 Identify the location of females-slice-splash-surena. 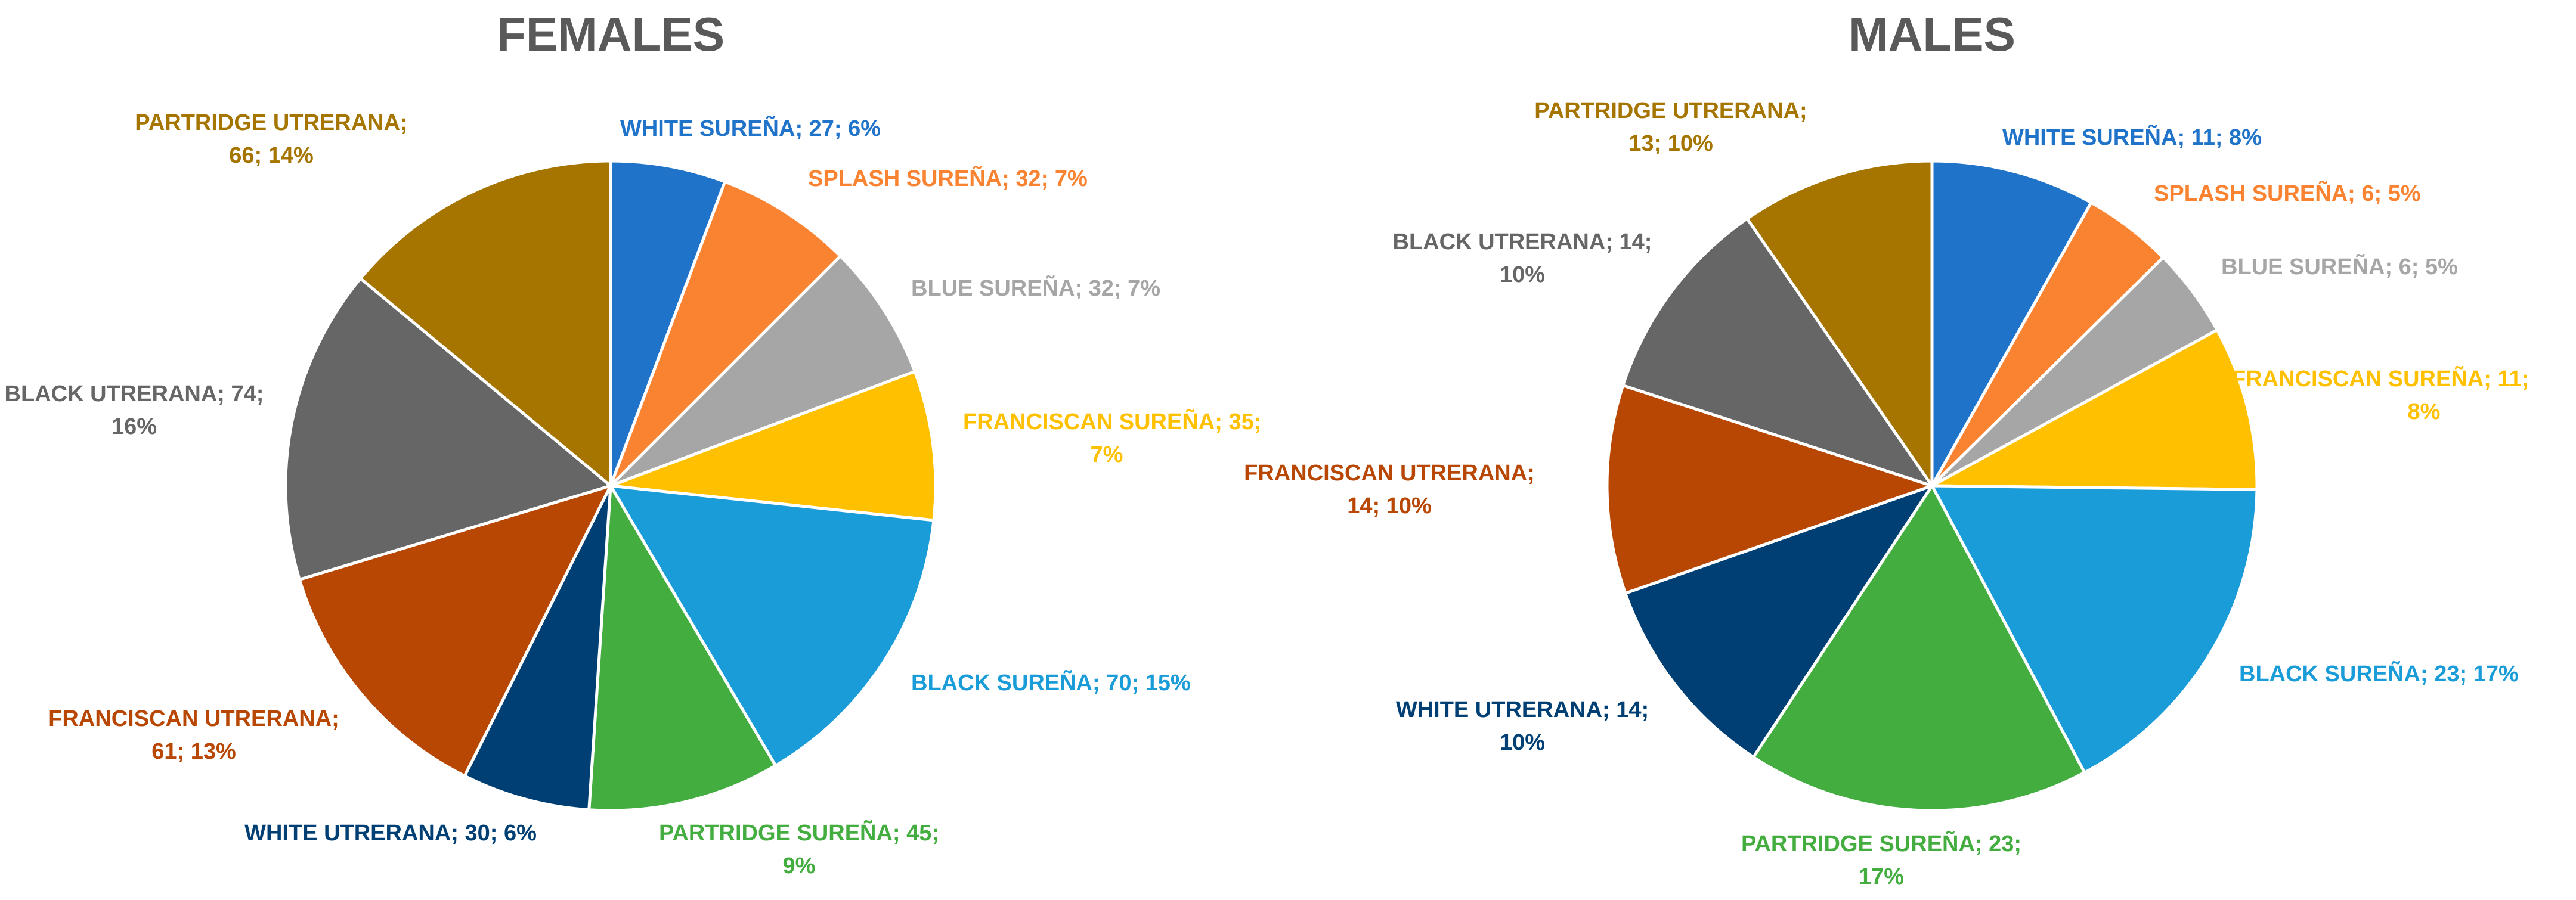
(726, 334).